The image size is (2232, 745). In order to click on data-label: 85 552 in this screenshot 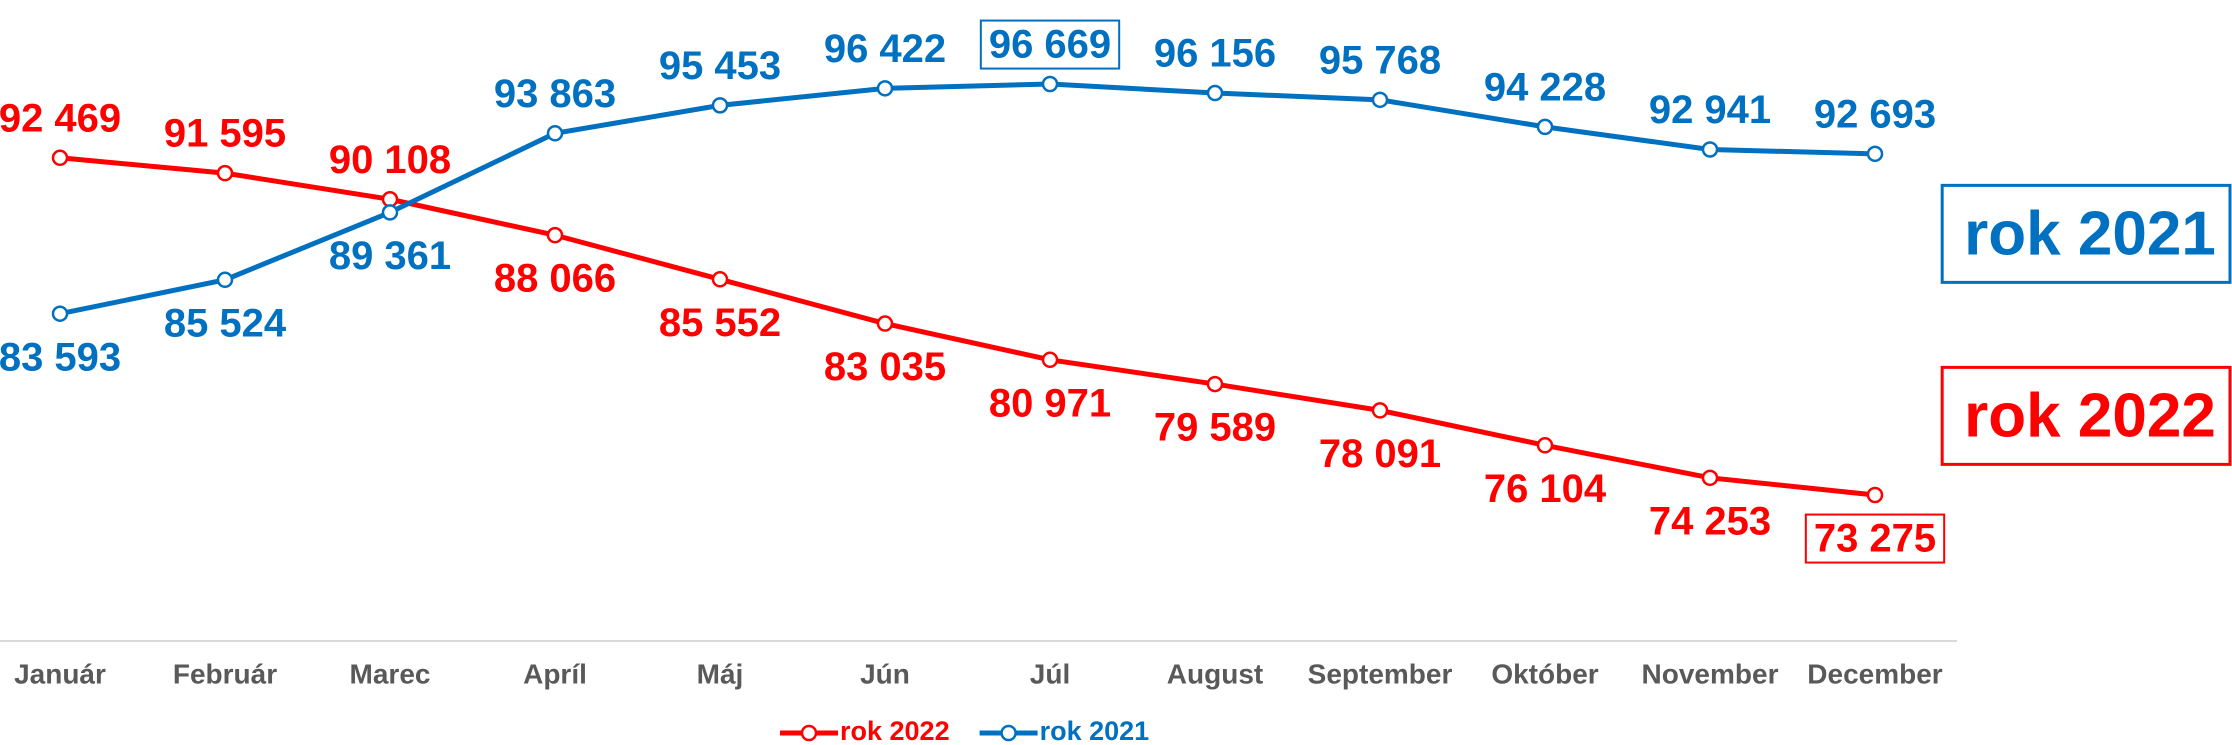, I will do `click(720, 323)`.